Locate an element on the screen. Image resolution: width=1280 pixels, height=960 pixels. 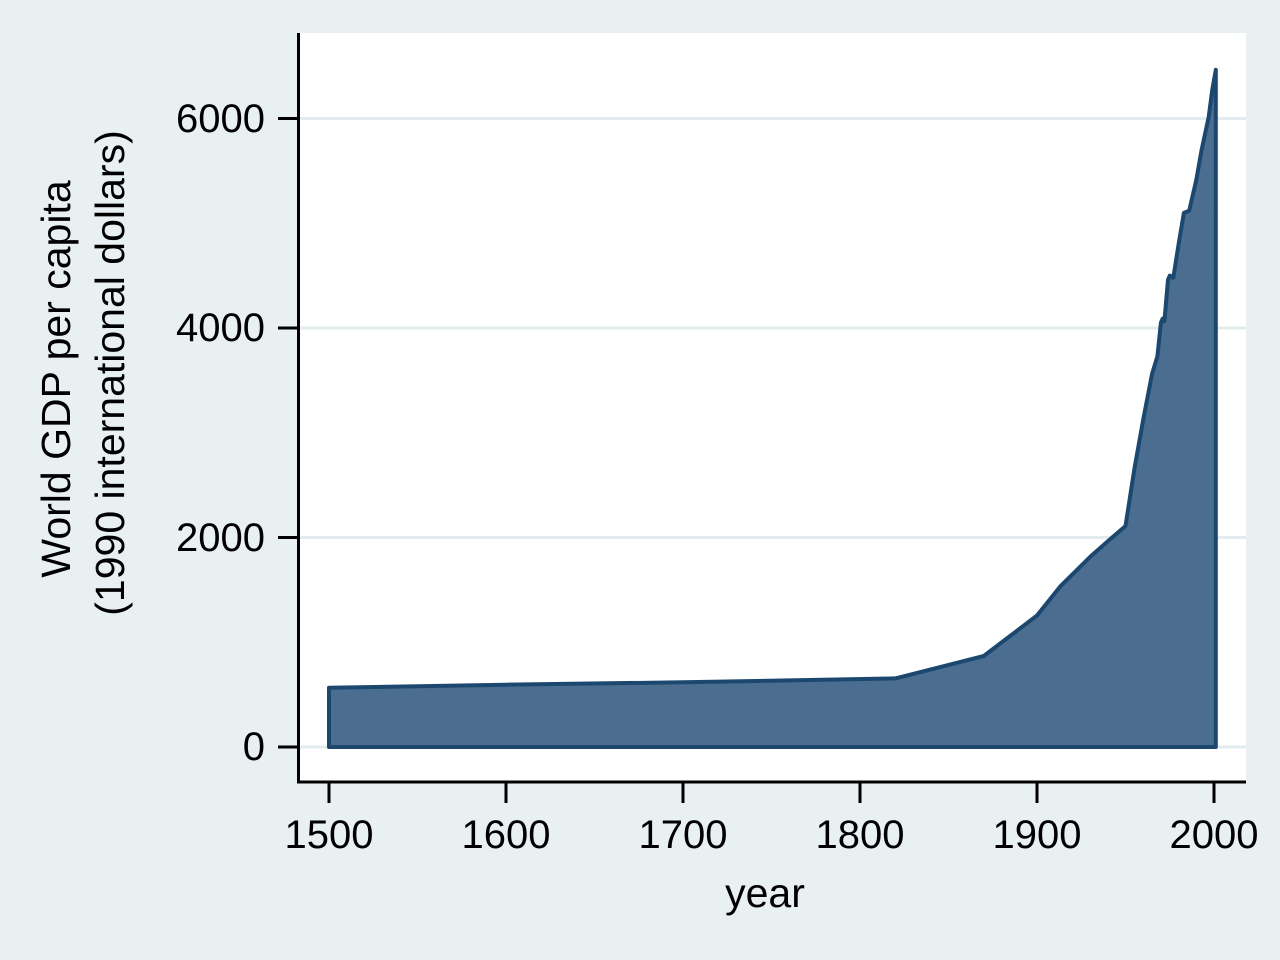
x-axis-title: year is located at coordinates (765, 893).